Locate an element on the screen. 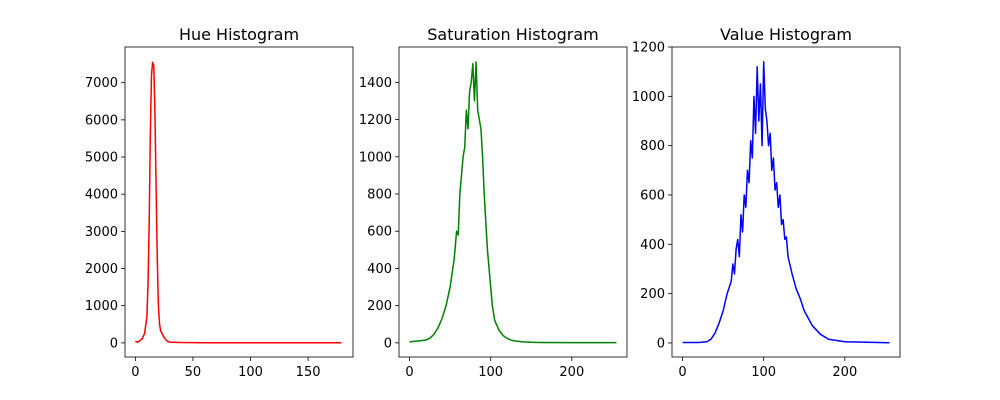 The image size is (1000, 400). saturation-series-line is located at coordinates (513, 202).